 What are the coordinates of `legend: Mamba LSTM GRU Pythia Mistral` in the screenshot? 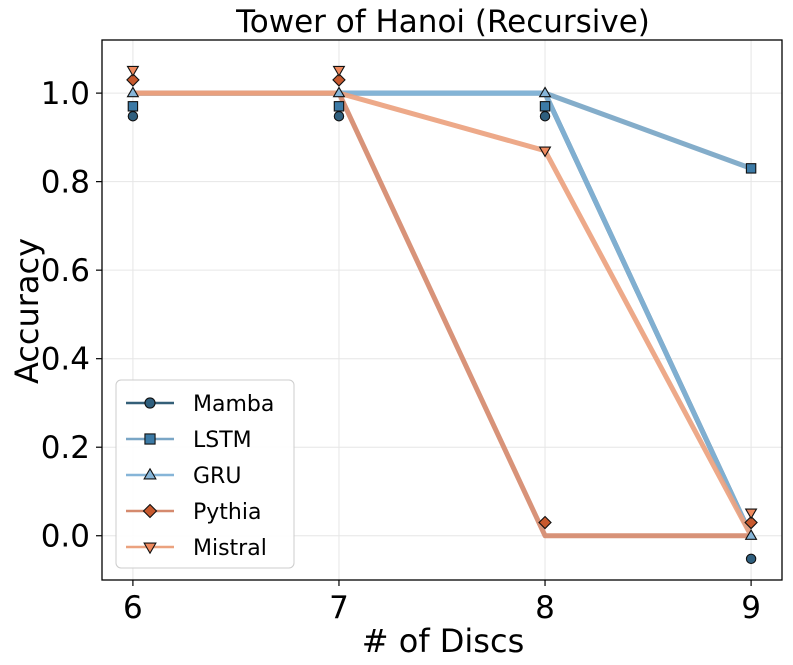 It's located at (205, 474).